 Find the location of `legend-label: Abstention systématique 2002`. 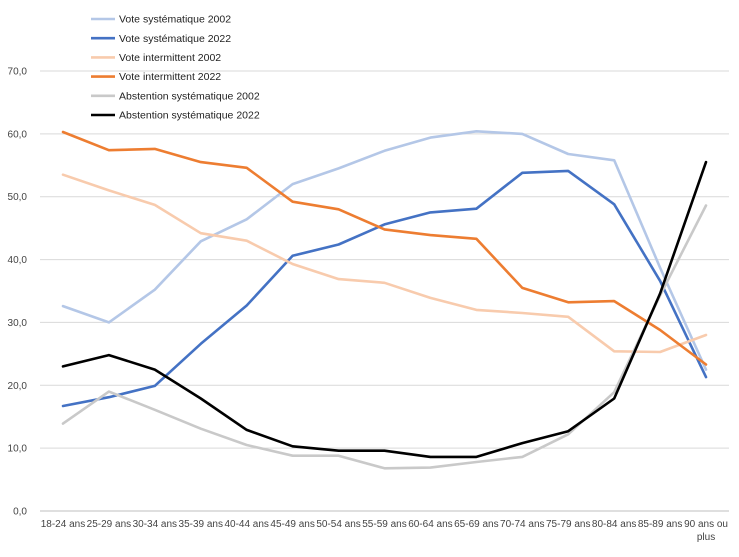

legend-label: Abstention systématique 2002 is located at coordinates (189, 96).